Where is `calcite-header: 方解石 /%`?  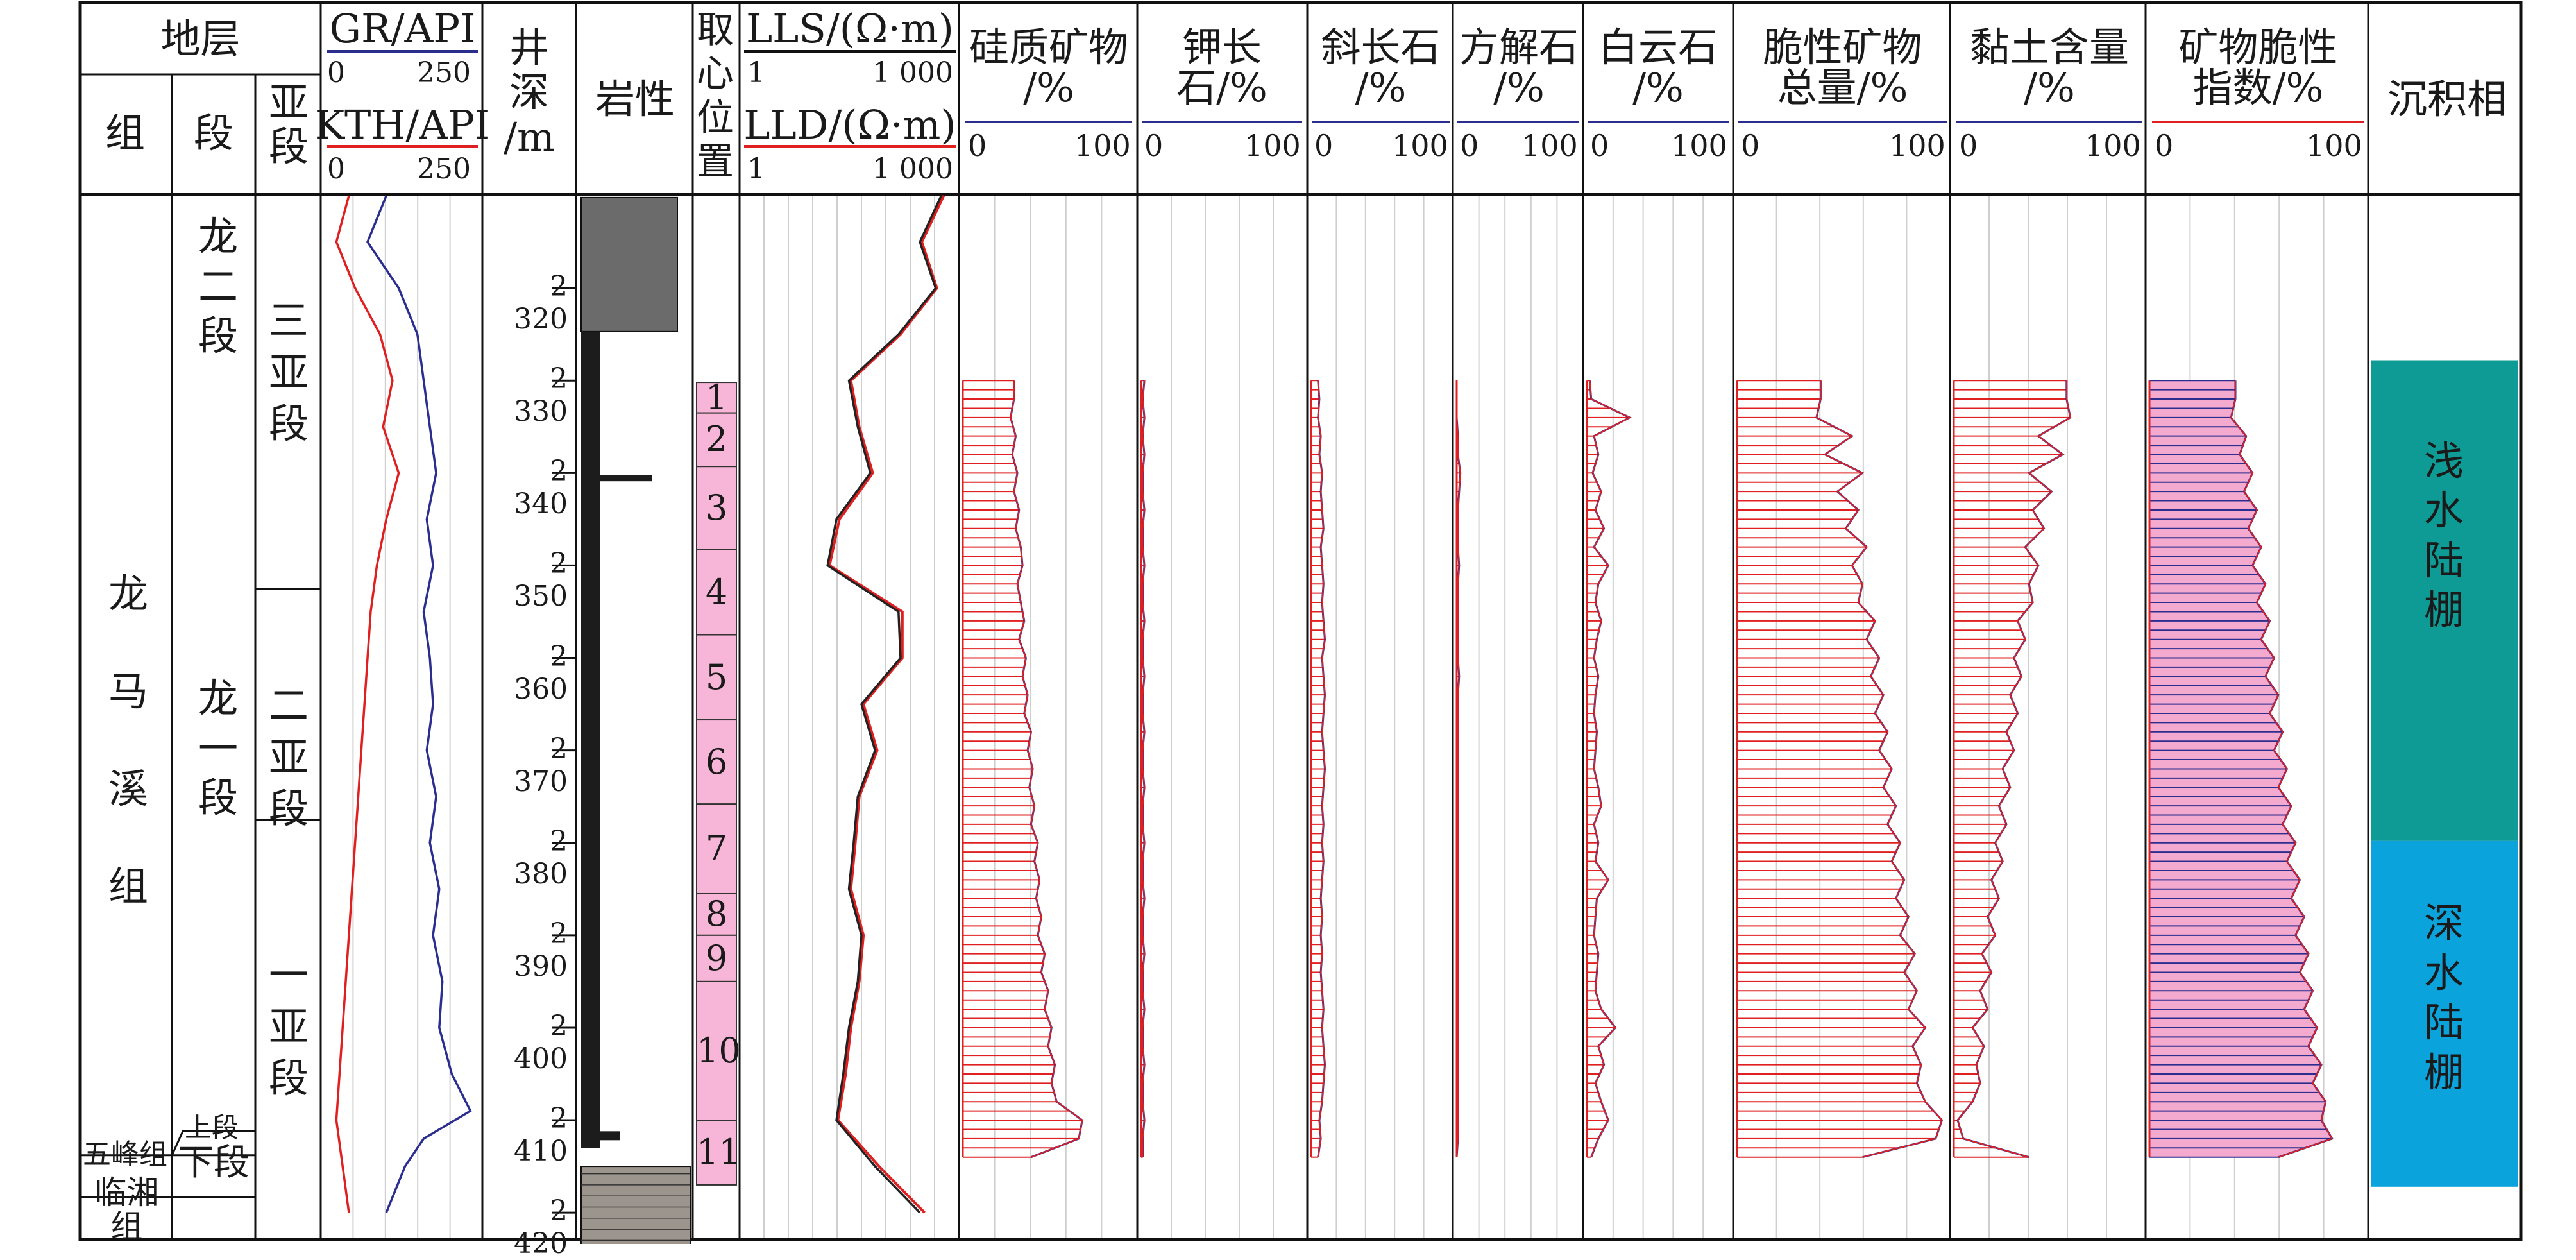
calcite-header: 方解石 /% is located at coordinates (1519, 67).